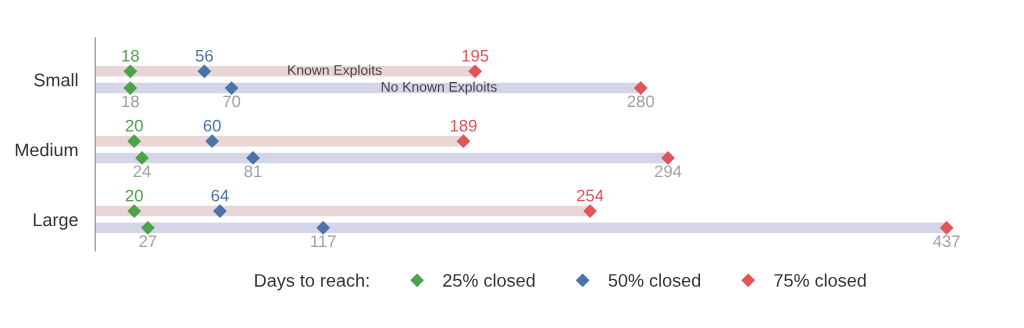 This screenshot has width=1024, height=328. I want to click on data-label: 81, so click(253, 171).